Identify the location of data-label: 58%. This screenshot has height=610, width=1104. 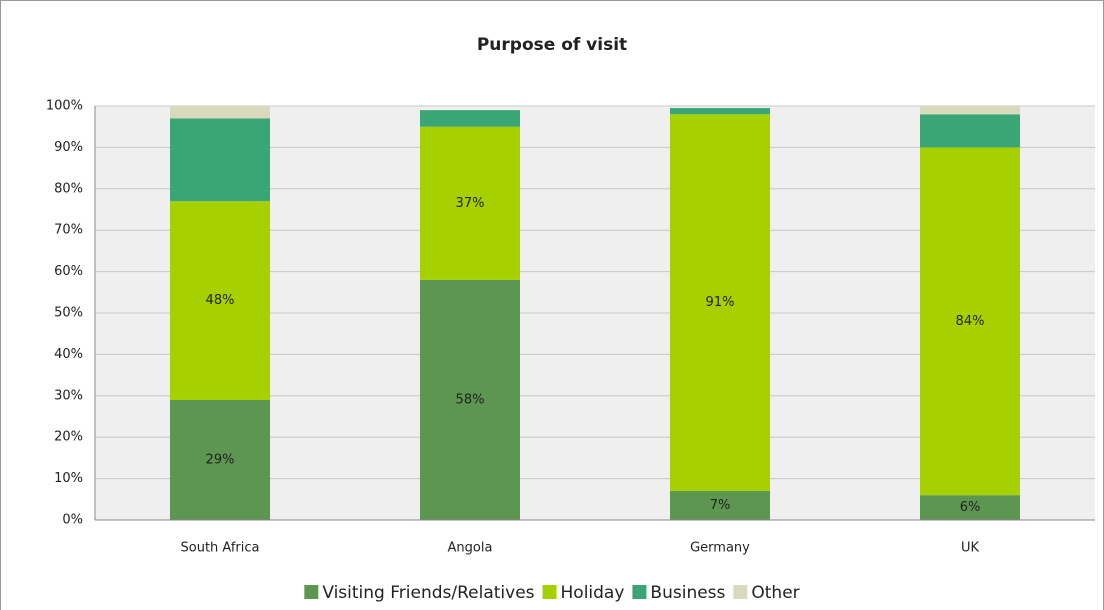
(470, 399).